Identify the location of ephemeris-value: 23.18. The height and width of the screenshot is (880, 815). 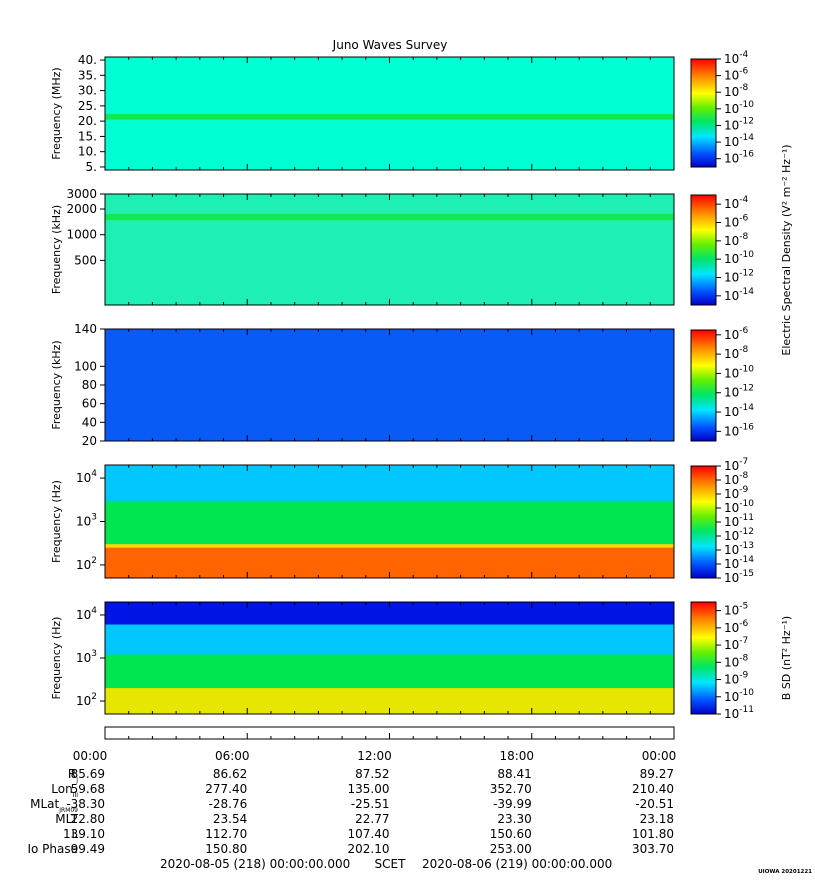
(657, 819).